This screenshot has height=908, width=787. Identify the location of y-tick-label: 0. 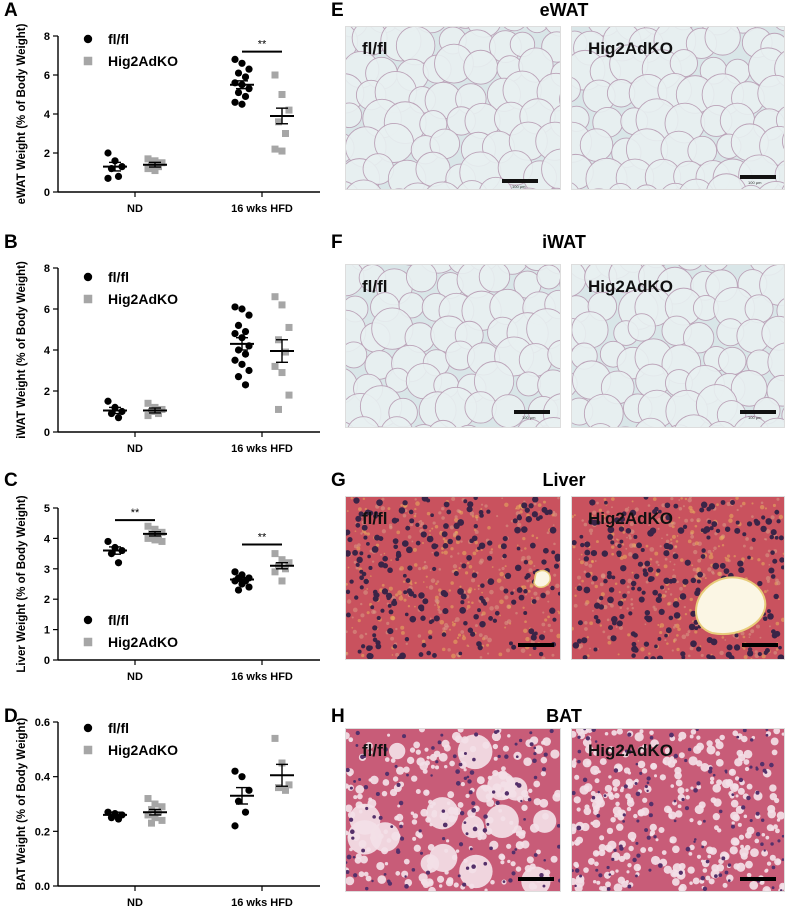
(47, 433).